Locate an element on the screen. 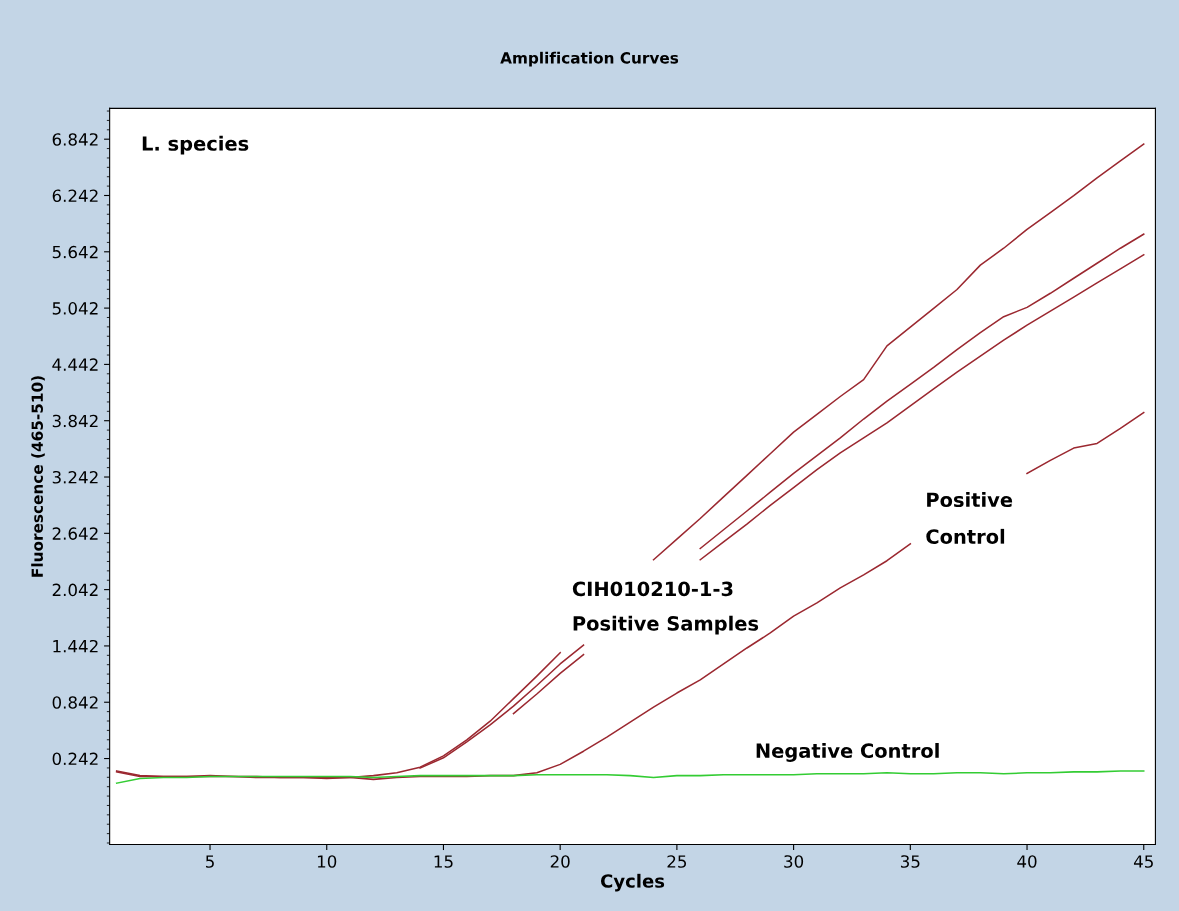  chart-title: Amplification Curves is located at coordinates (589, 59).